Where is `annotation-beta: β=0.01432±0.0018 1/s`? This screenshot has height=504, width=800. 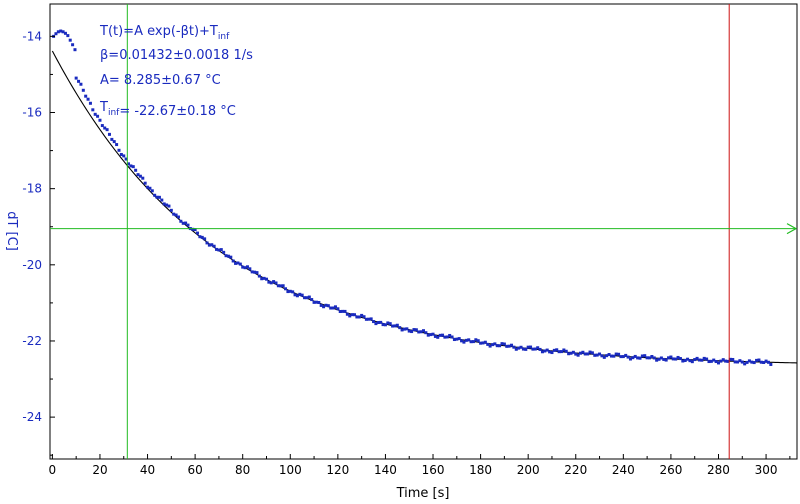
annotation-beta: β=0.01432±0.0018 1/s is located at coordinates (176, 55).